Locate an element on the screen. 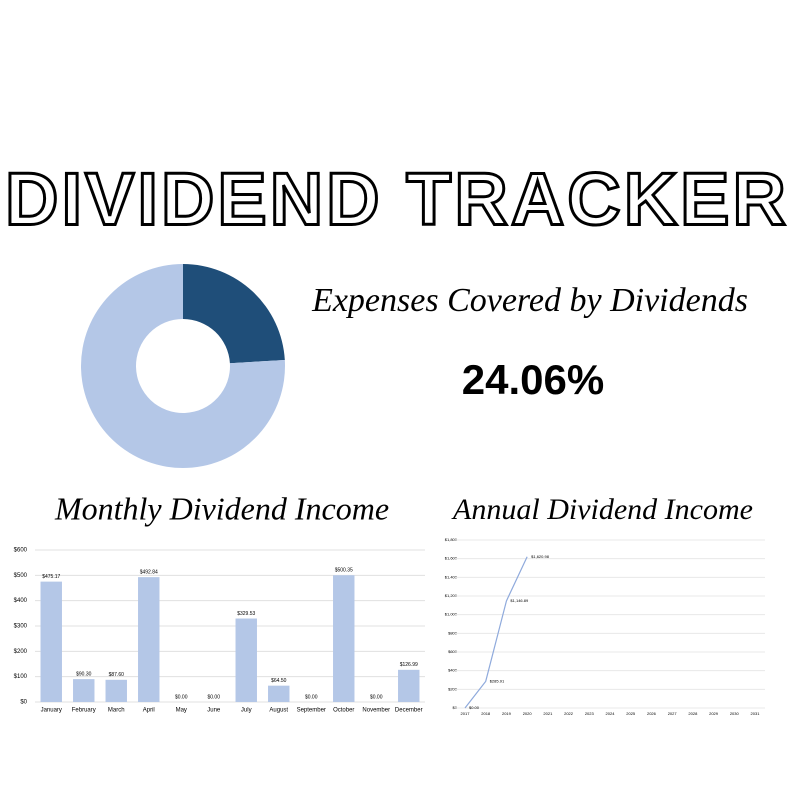  y-tick-label: $1,200 is located at coordinates (451, 595).